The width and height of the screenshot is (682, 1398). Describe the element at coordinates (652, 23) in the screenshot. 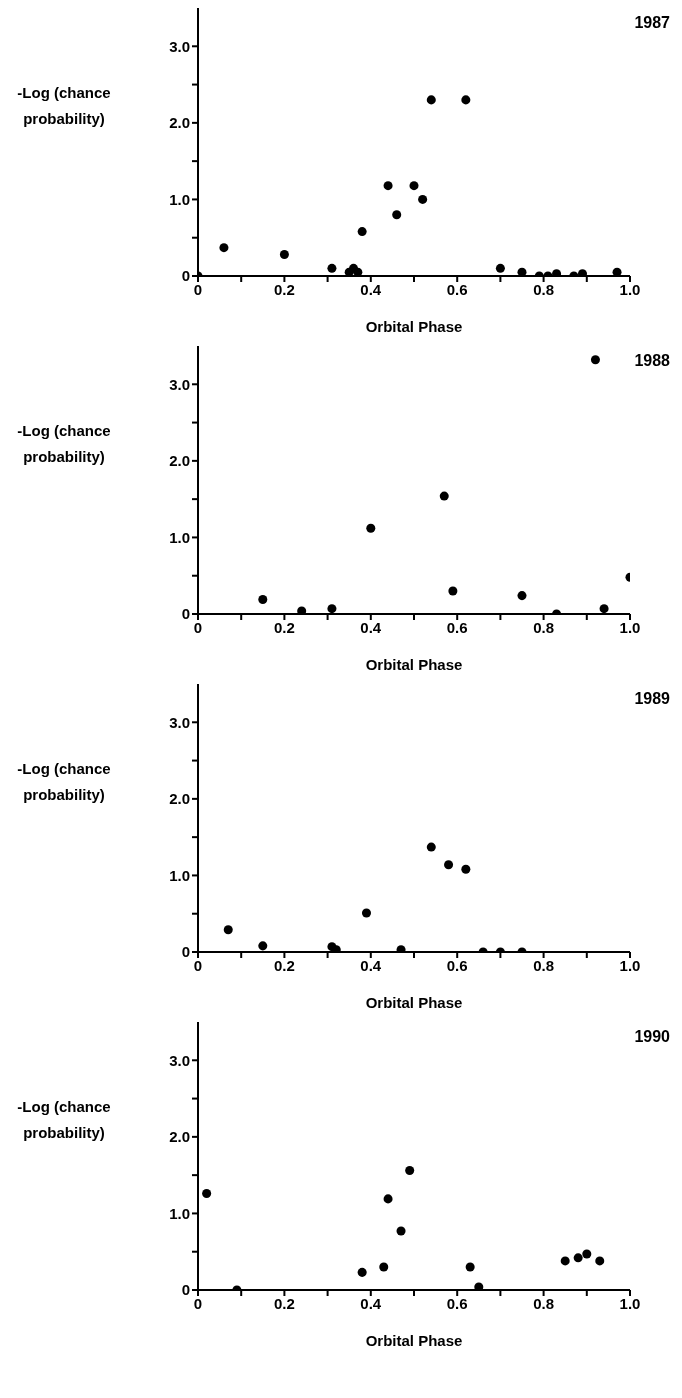

I see `chart-title: 1987` at that location.